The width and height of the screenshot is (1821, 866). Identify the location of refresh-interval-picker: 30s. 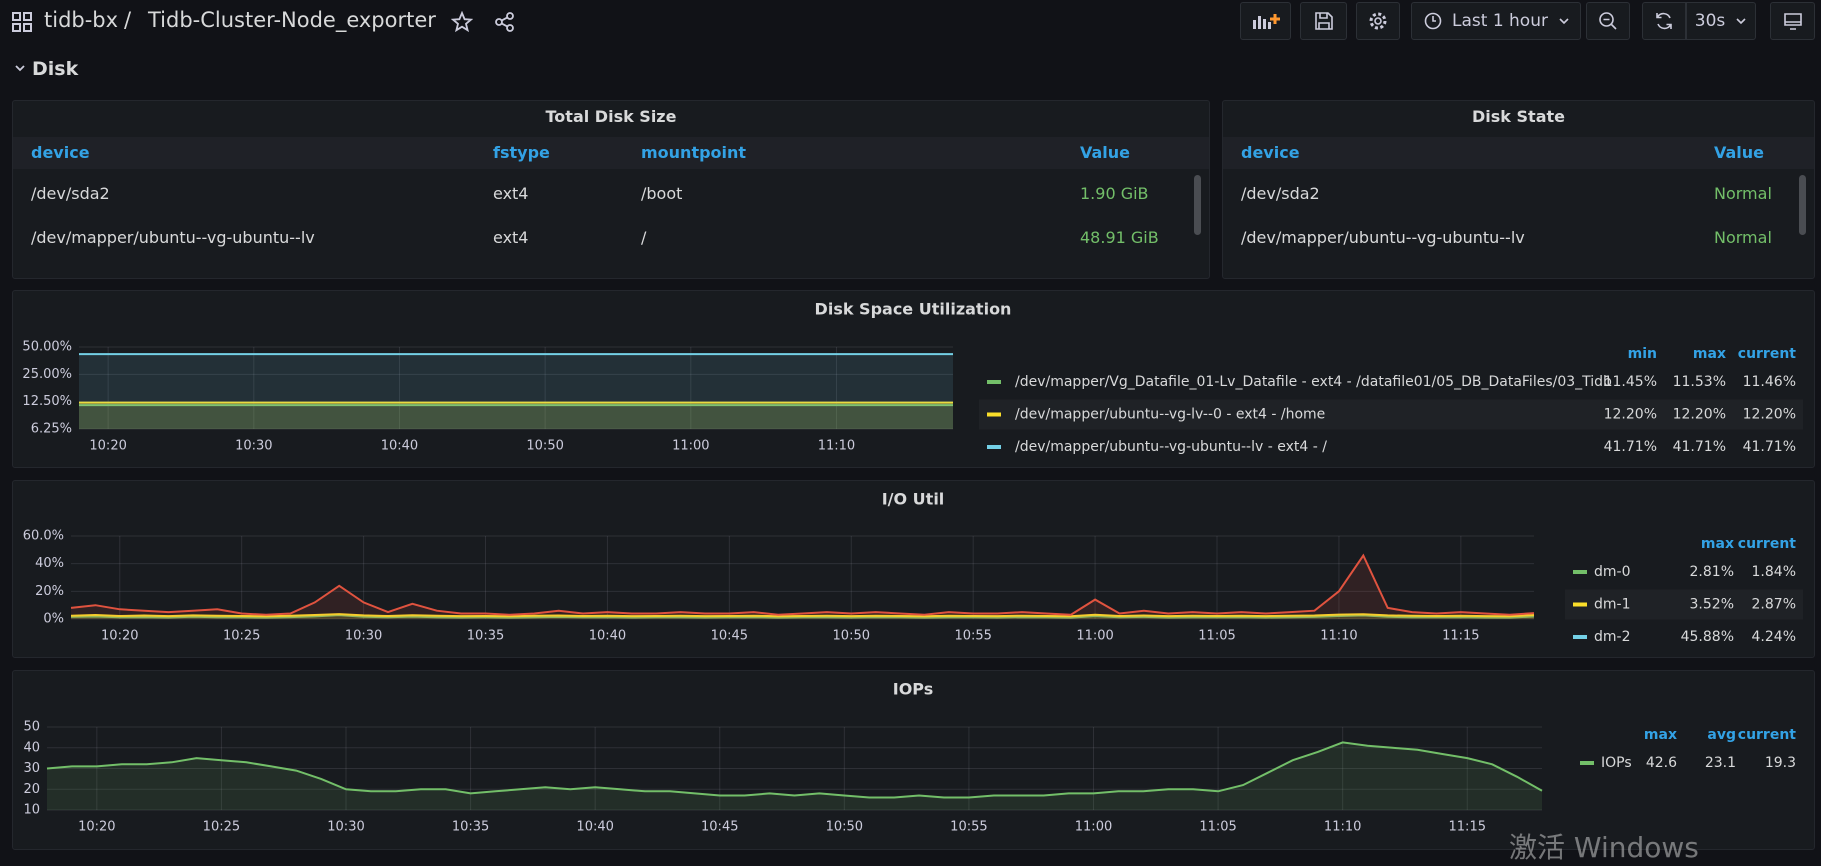
(1721, 21).